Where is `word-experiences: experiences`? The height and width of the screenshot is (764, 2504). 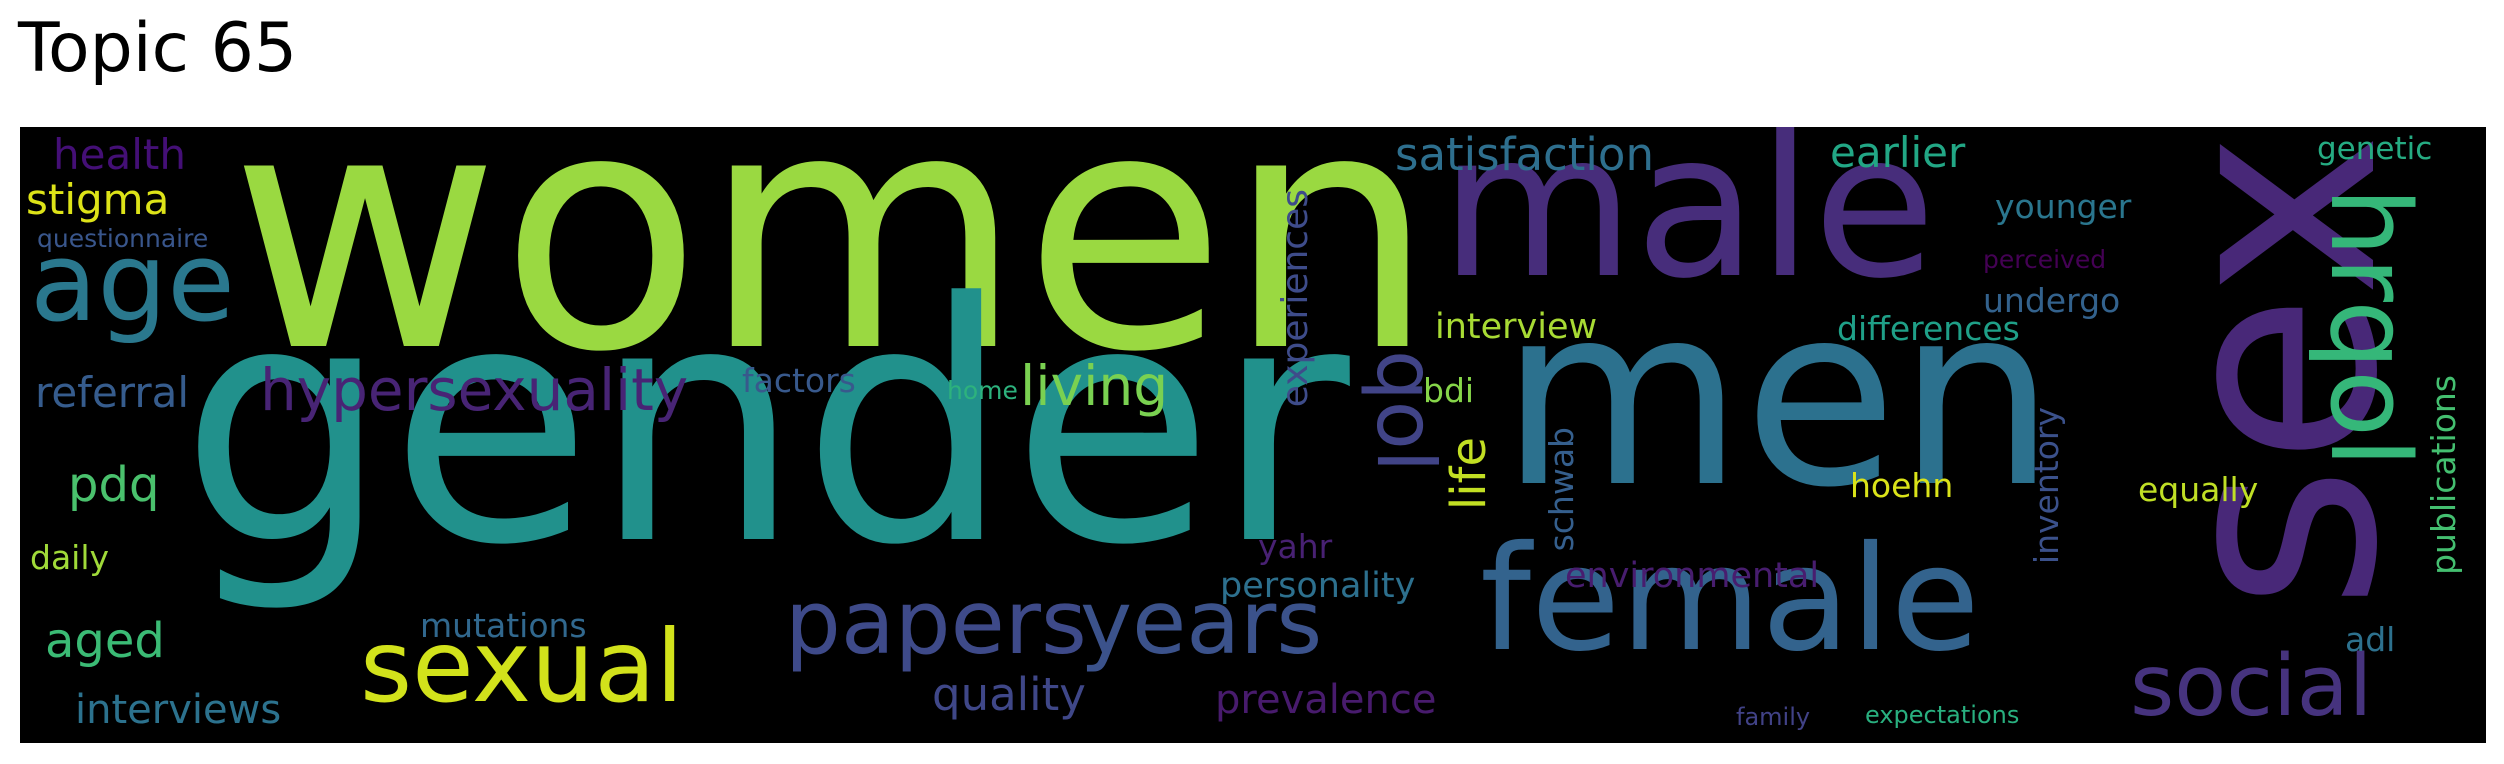 word-experiences: experiences is located at coordinates (1295, 298).